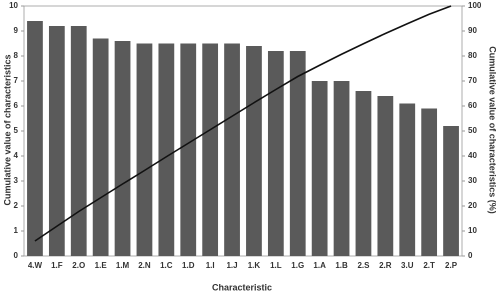 The width and height of the screenshot is (500, 298). I want to click on y2-tick-label: 70, so click(472, 80).